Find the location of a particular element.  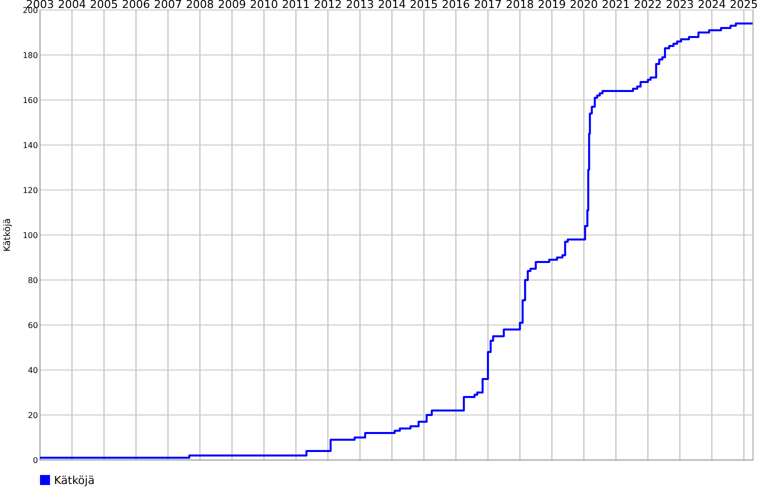

y-tick-label: 80 is located at coordinates (33, 280).